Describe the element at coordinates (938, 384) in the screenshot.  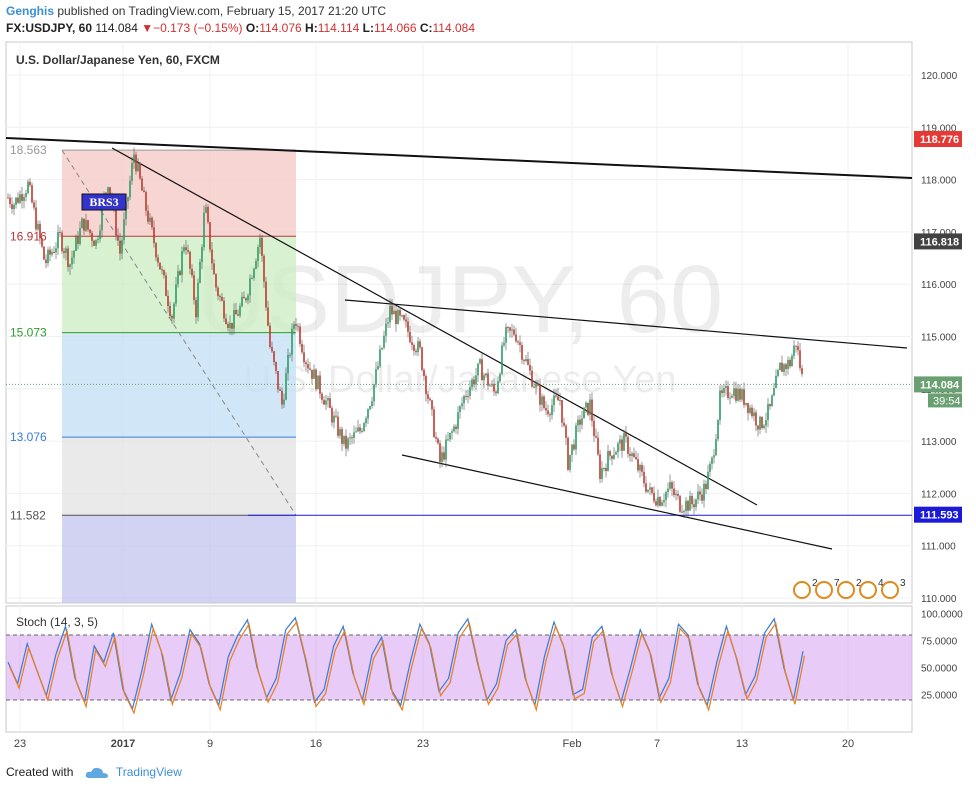
I see `price-tag` at that location.